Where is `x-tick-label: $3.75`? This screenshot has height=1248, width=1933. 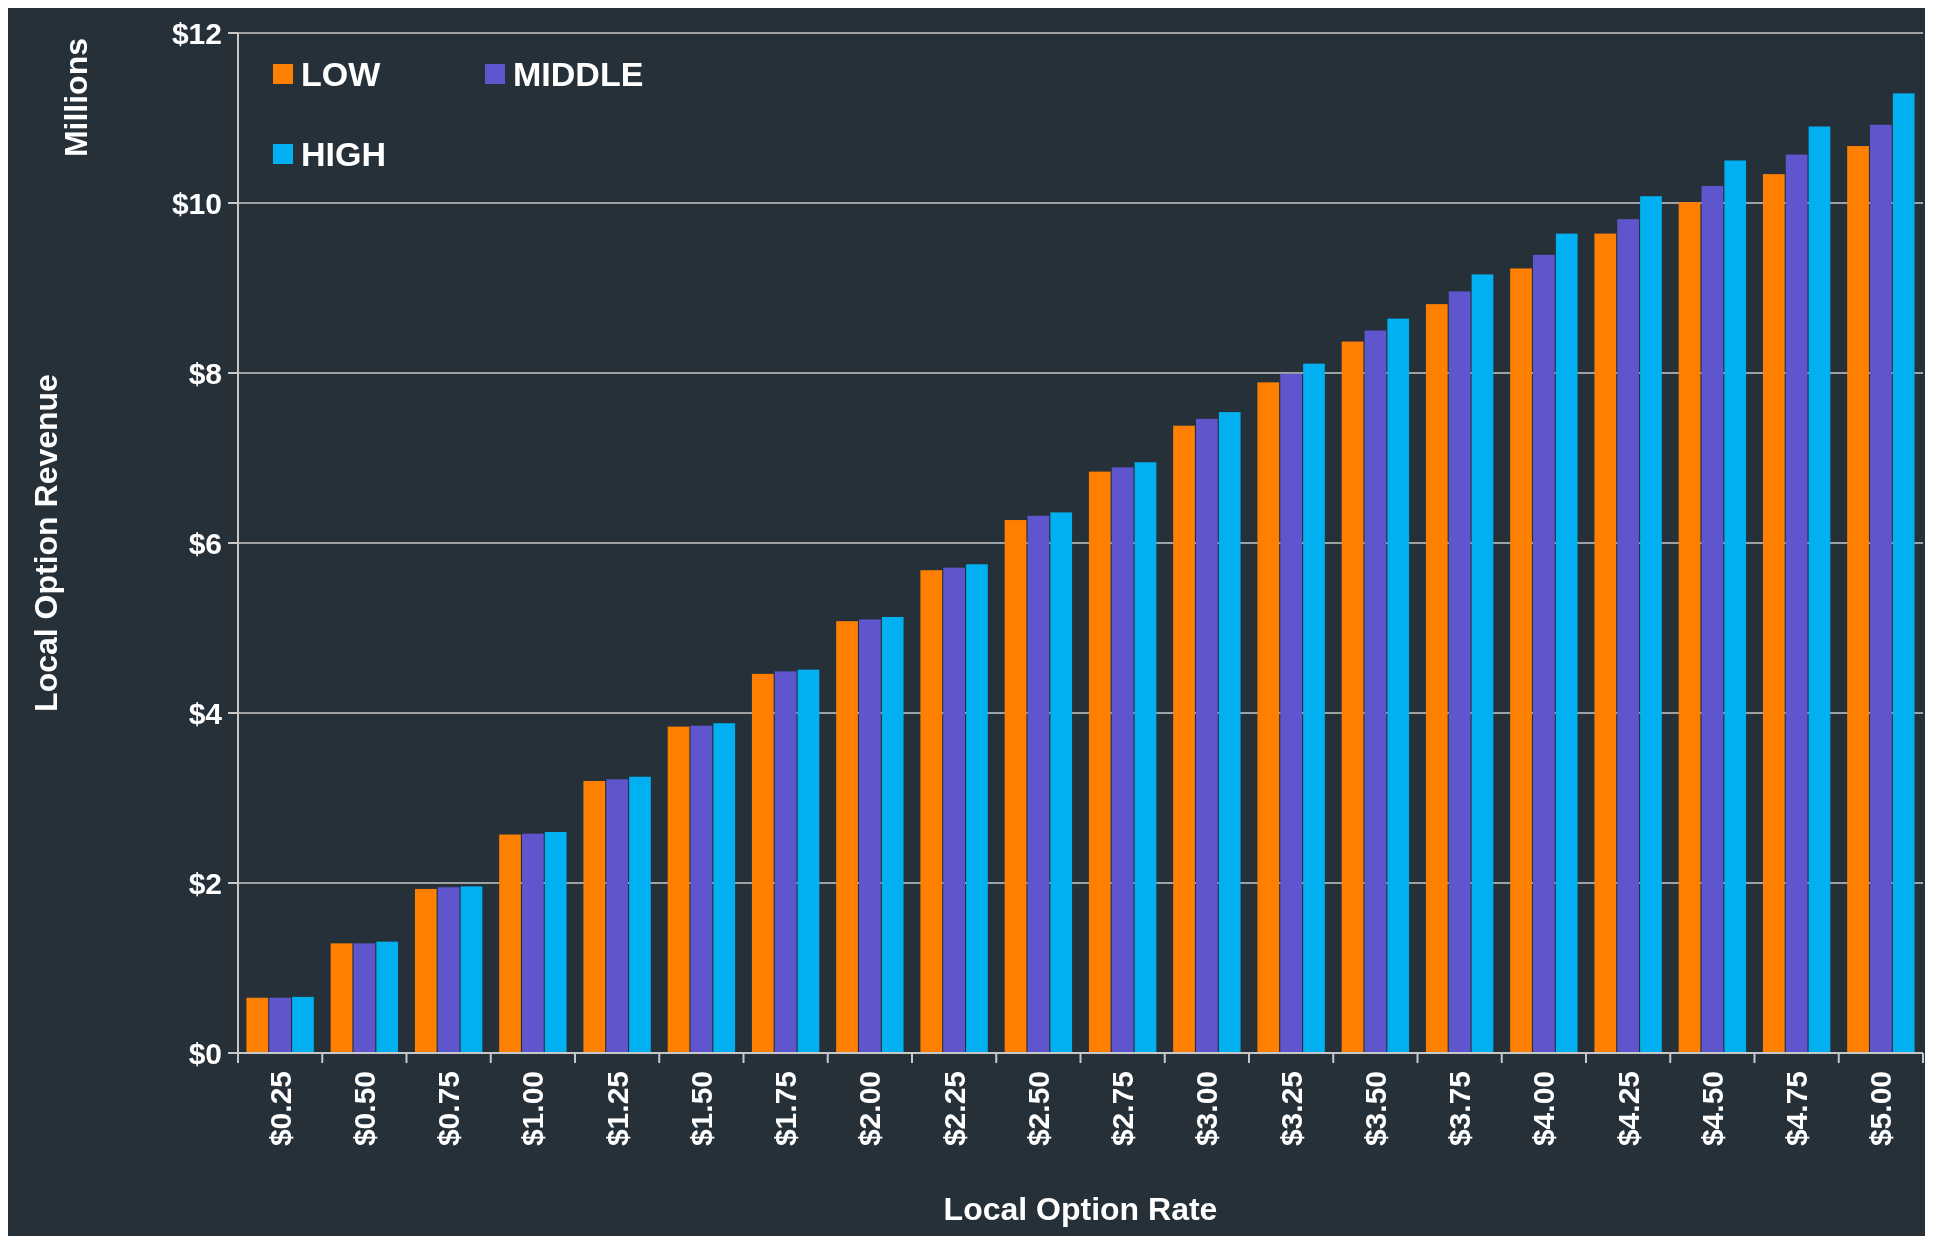
x-tick-label: $3.75 is located at coordinates (1460, 1109).